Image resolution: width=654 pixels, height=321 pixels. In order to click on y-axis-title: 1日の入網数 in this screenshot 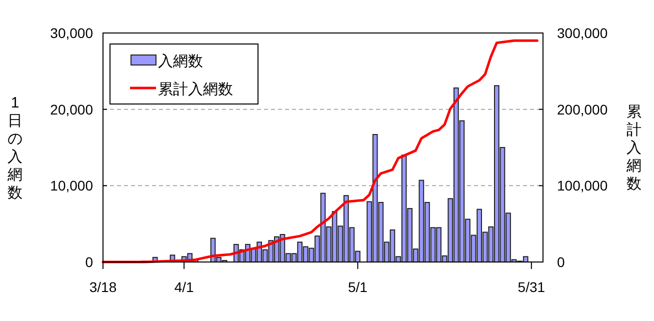, I will do `click(14, 148)`.